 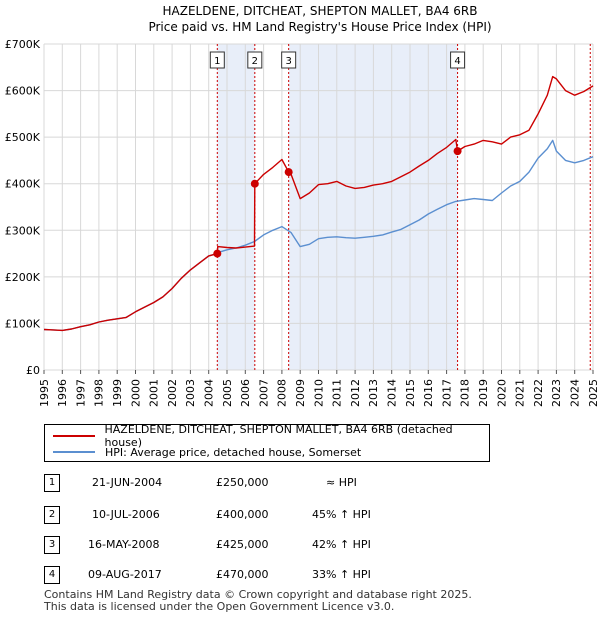 What do you see at coordinates (44, 393) in the screenshot?
I see `x-tick-label: 1995` at bounding box center [44, 393].